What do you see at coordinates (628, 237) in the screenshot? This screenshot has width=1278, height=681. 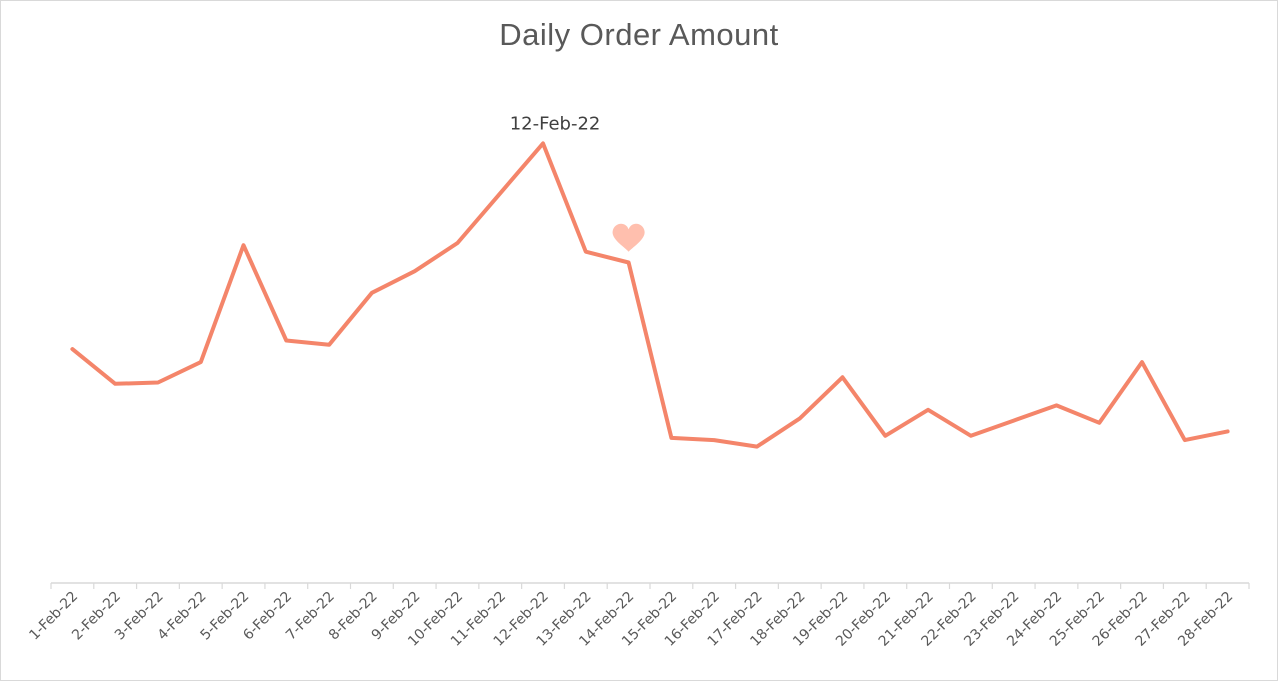 I see `heart-icon` at bounding box center [628, 237].